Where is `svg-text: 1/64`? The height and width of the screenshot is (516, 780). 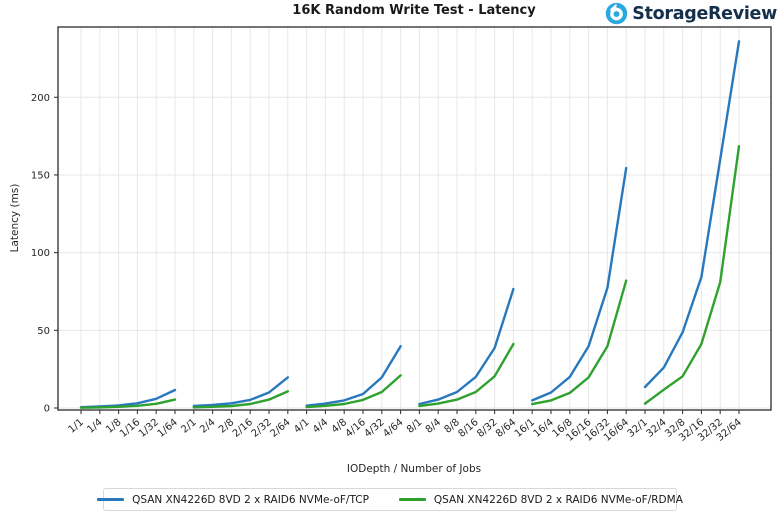
svg-text: 1/64 is located at coordinates (168, 428).